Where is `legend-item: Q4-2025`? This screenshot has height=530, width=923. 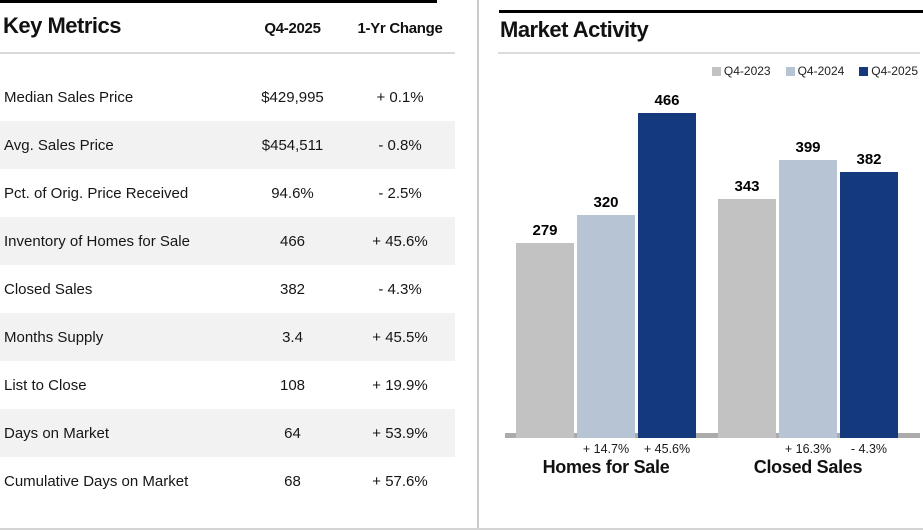 legend-item: Q4-2025 is located at coordinates (888, 71).